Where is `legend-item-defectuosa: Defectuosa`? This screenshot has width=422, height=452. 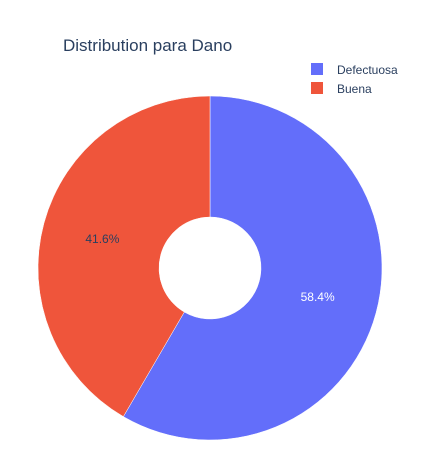
legend-item-defectuosa: Defectuosa is located at coordinates (354, 70).